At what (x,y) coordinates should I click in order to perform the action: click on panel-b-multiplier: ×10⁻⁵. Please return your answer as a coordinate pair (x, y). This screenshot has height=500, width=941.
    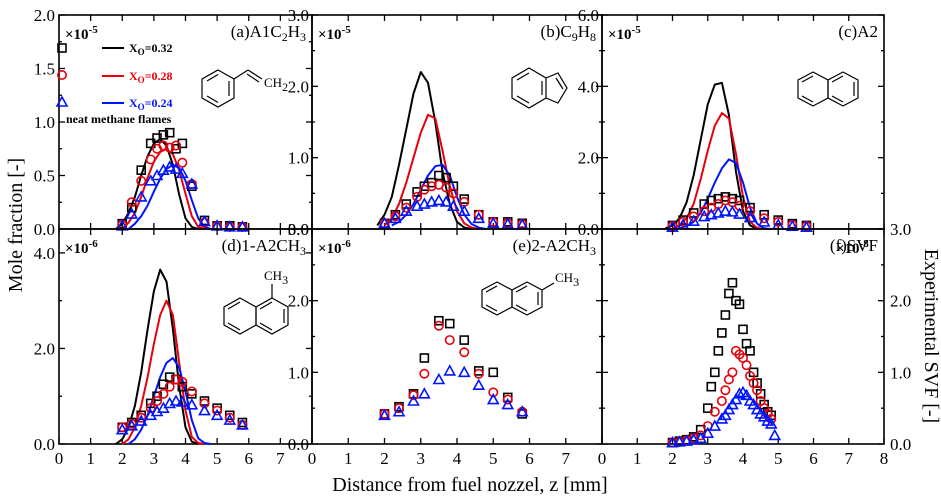
    Looking at the image, I should click on (334, 33).